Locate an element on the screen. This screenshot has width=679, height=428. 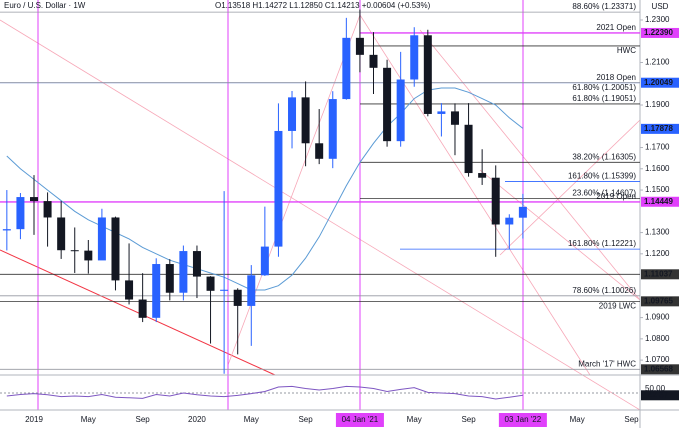
unit-label: USD is located at coordinates (660, 6).